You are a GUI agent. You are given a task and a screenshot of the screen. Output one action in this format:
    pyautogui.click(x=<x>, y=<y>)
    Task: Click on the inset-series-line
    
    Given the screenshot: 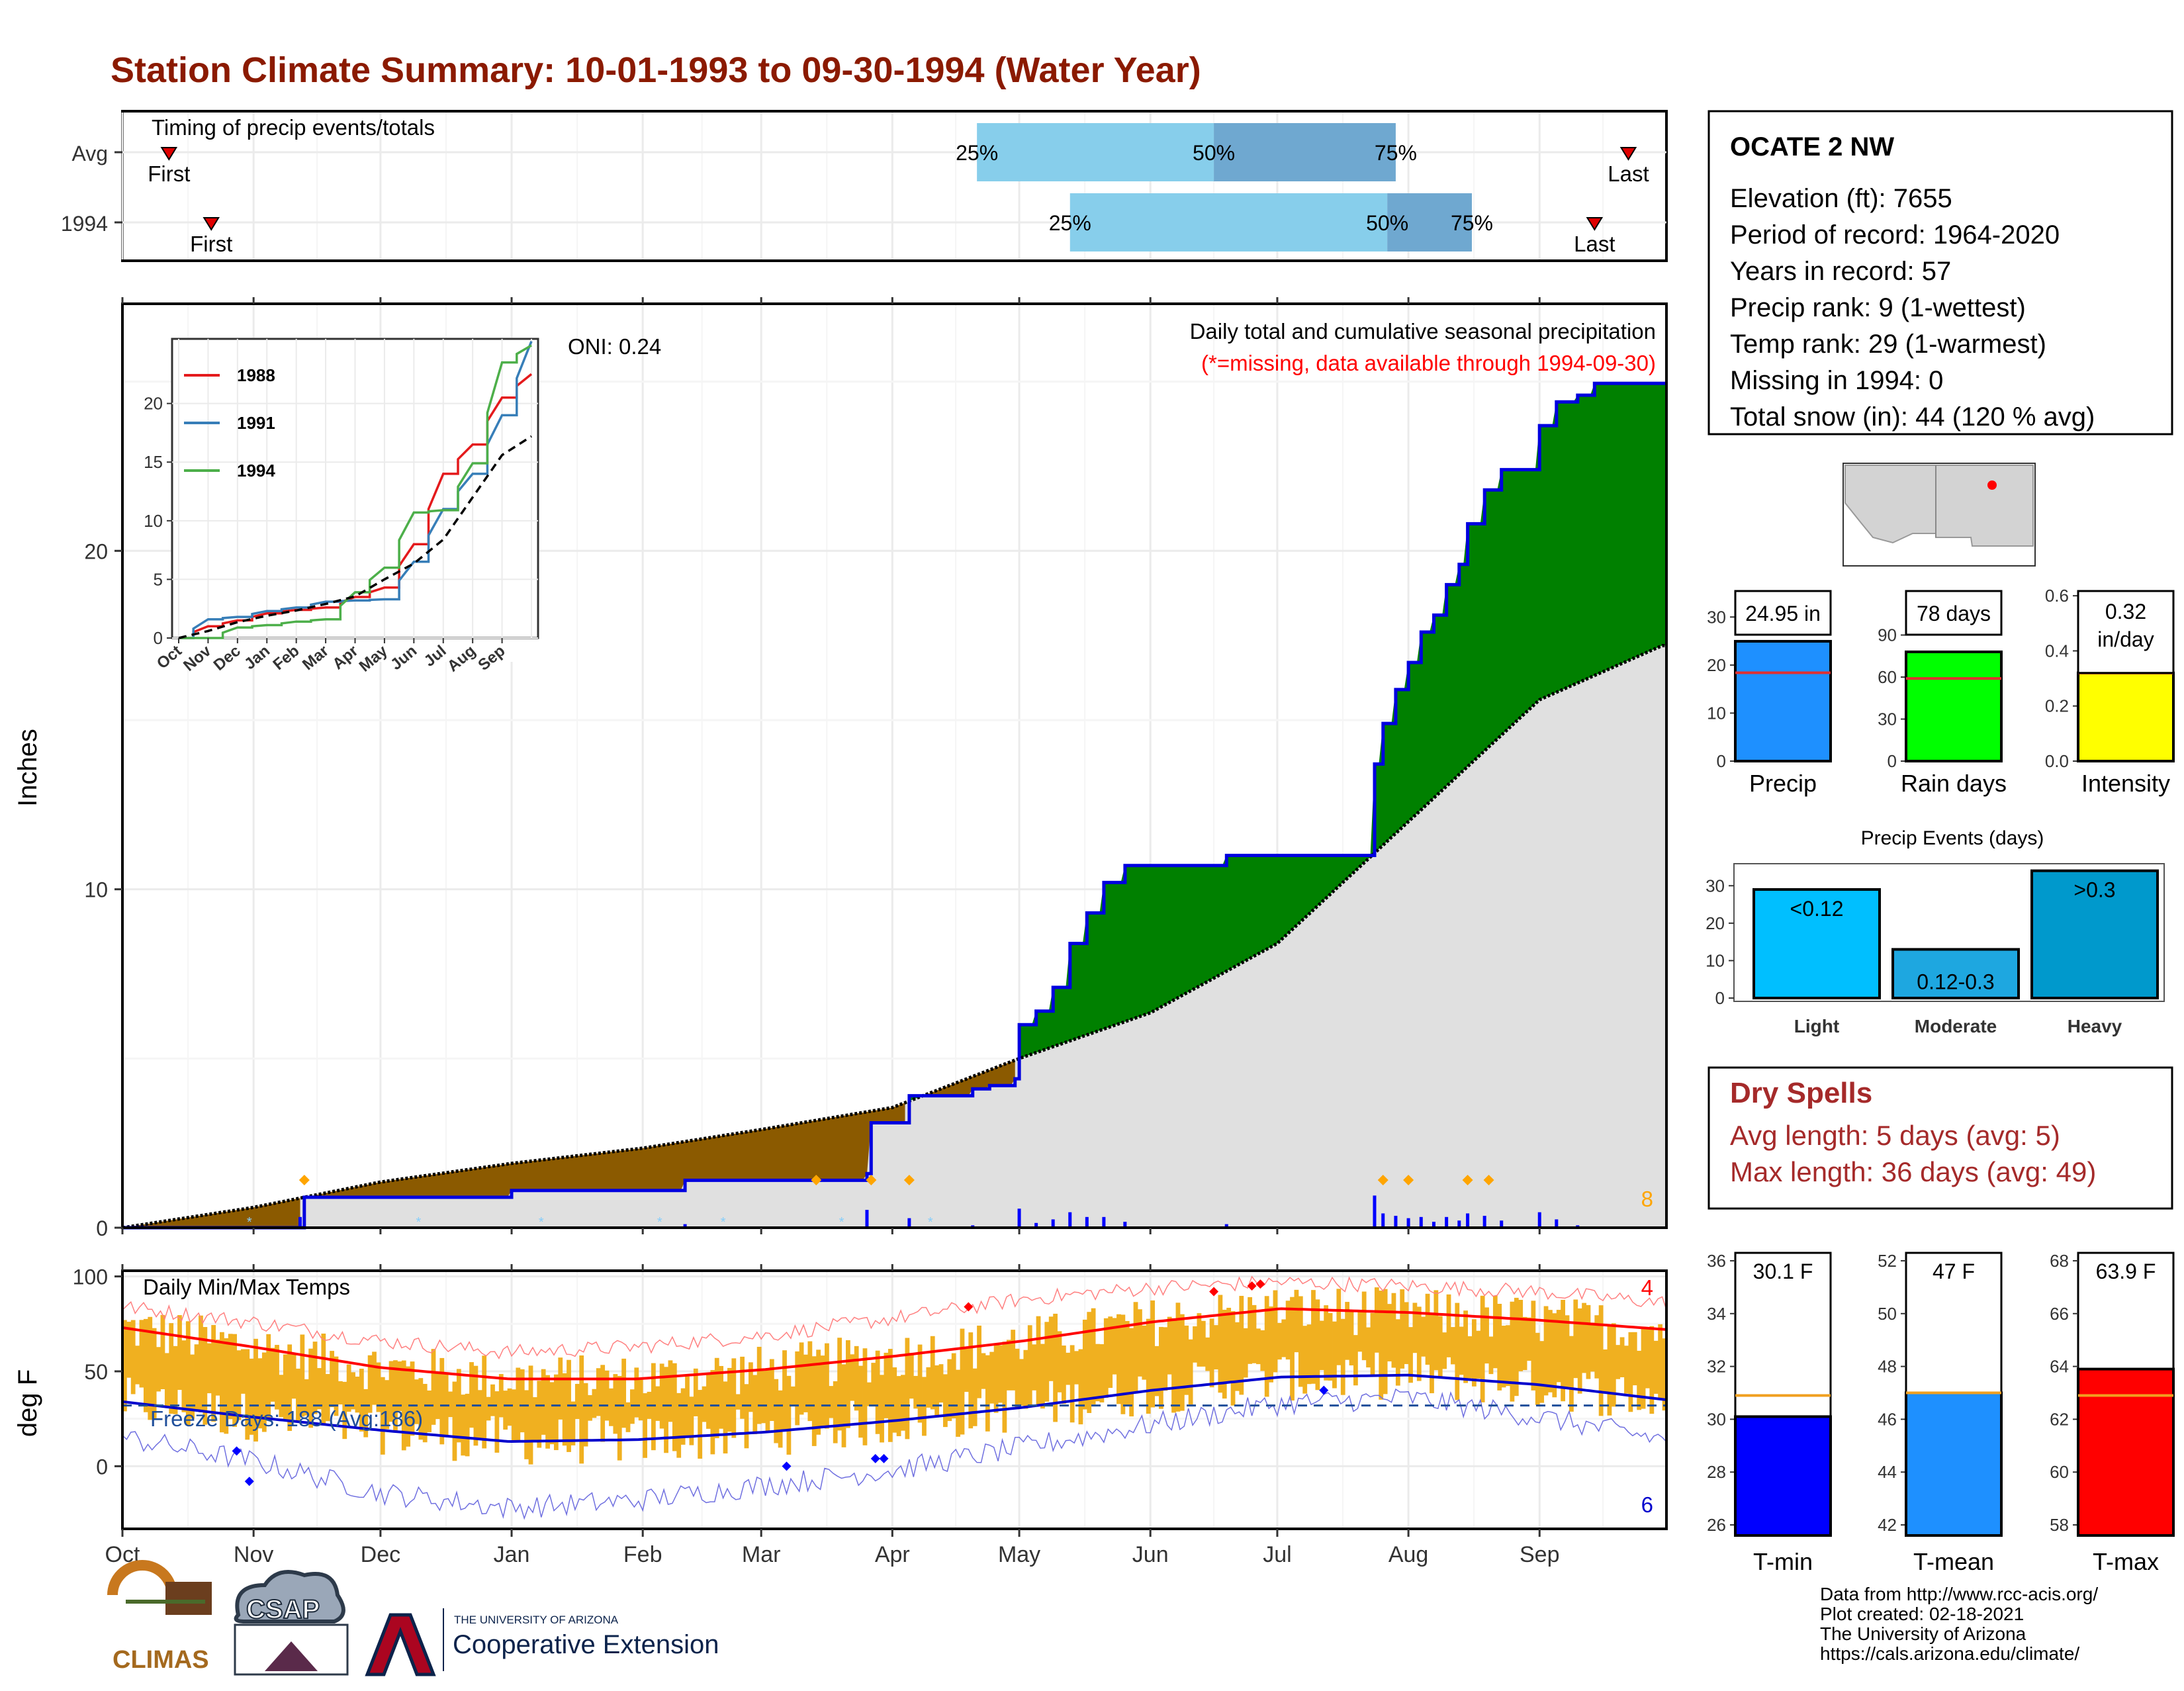 What is the action you would take?
    pyautogui.click(x=356, y=490)
    